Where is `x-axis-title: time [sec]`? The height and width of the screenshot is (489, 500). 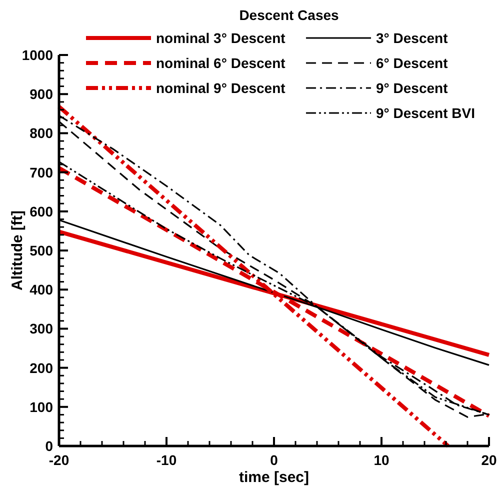 x-axis-title: time [sec] is located at coordinates (274, 477).